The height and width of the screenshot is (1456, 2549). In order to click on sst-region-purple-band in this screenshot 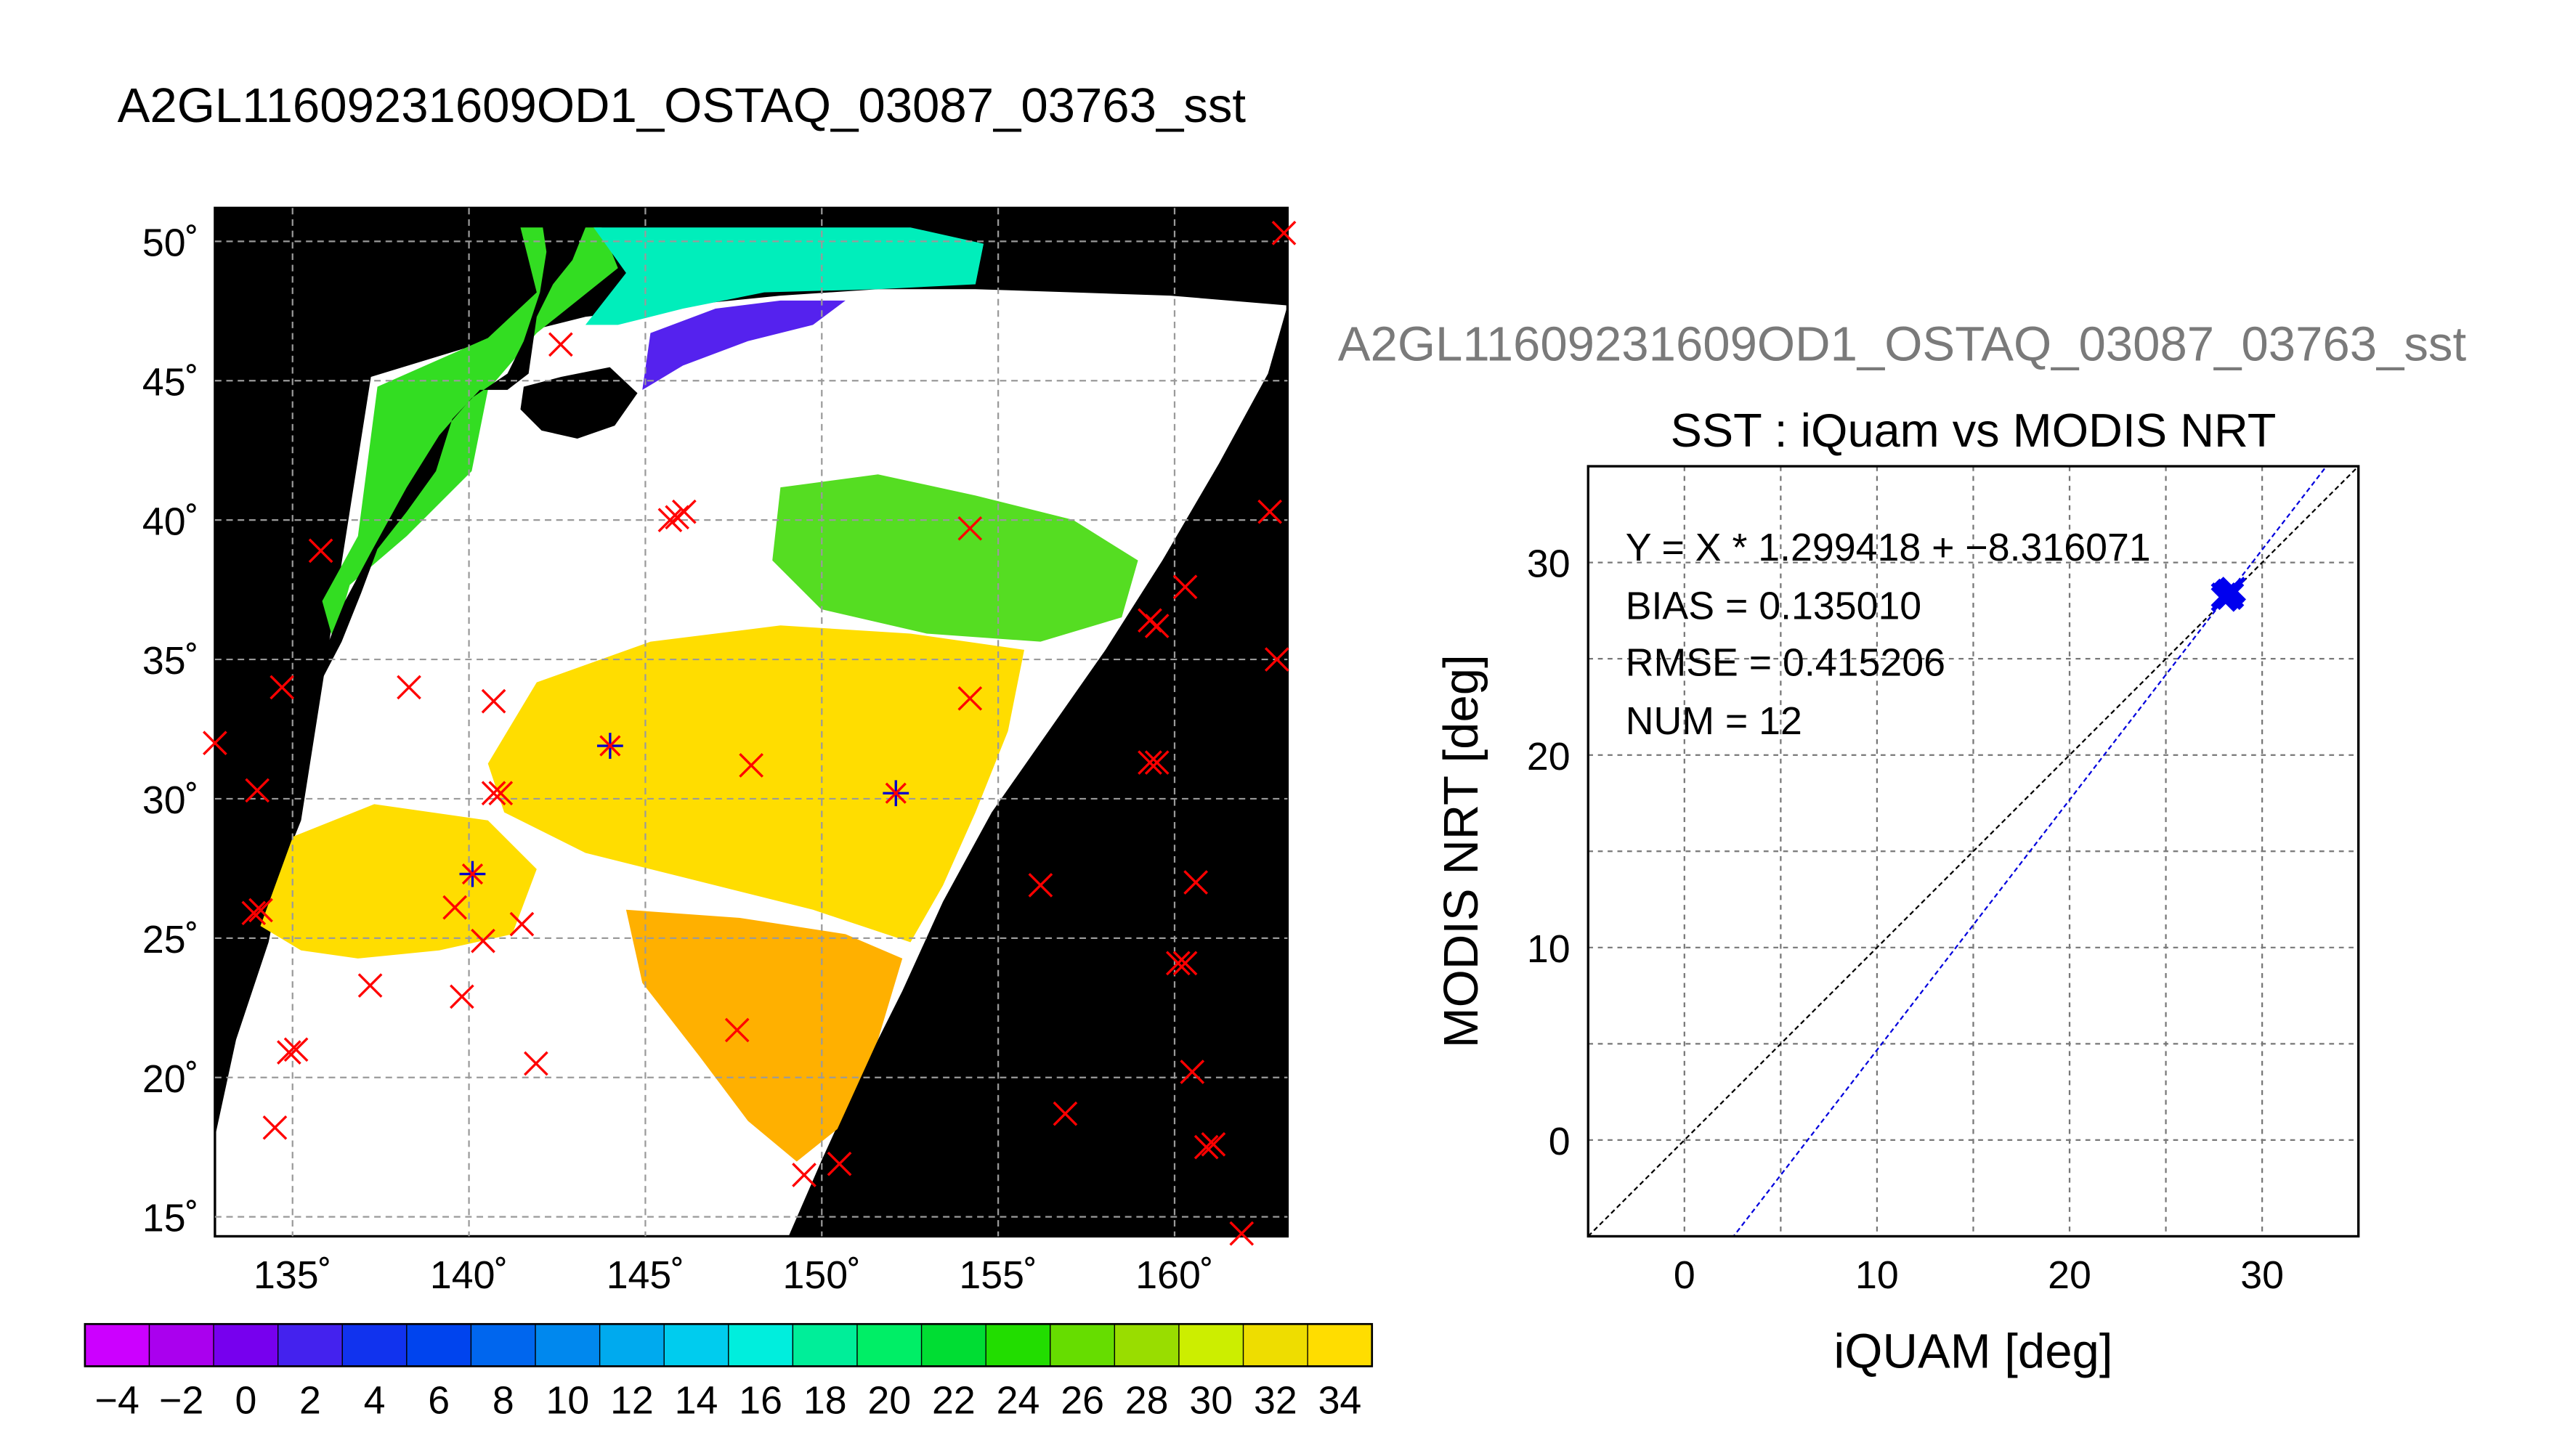, I will do `click(744, 345)`.